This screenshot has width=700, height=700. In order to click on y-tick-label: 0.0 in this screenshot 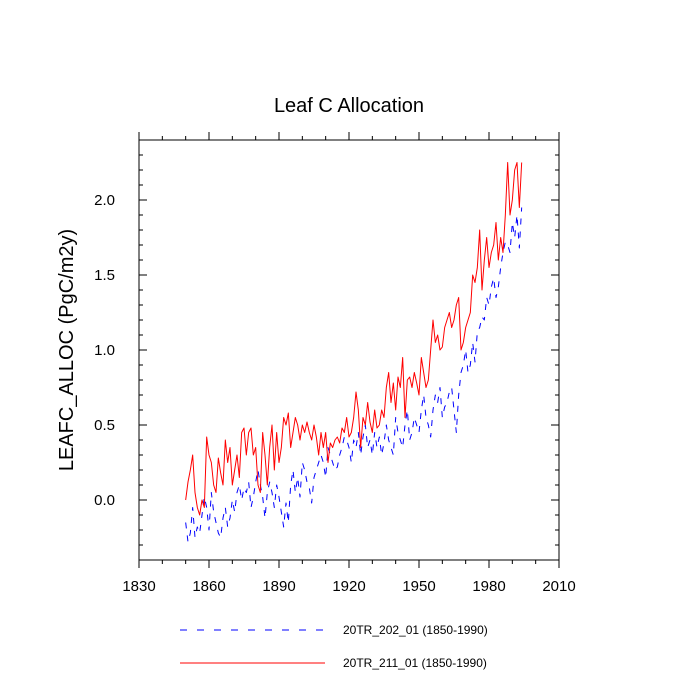, I will do `click(104, 500)`.